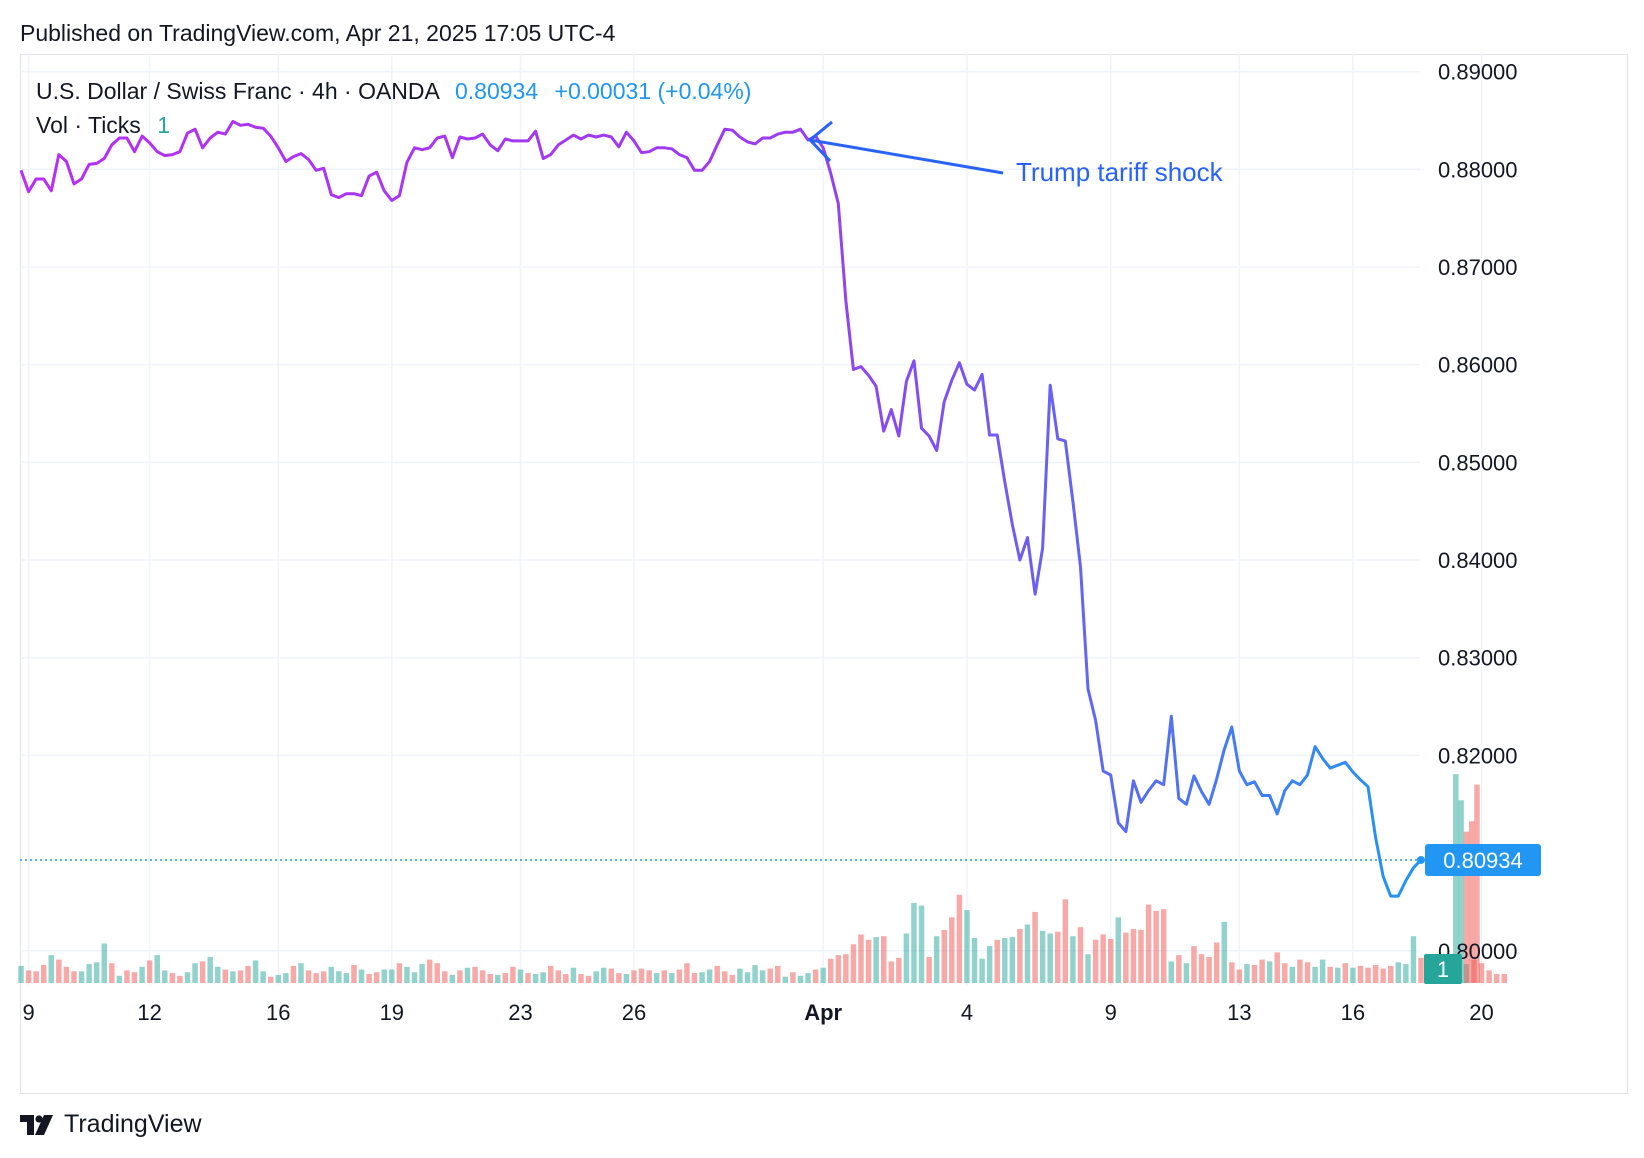  What do you see at coordinates (757, 1012) in the screenshot?
I see `time-axis: 9 12 16 19 23 26 Apr 4 9 13 16 20` at bounding box center [757, 1012].